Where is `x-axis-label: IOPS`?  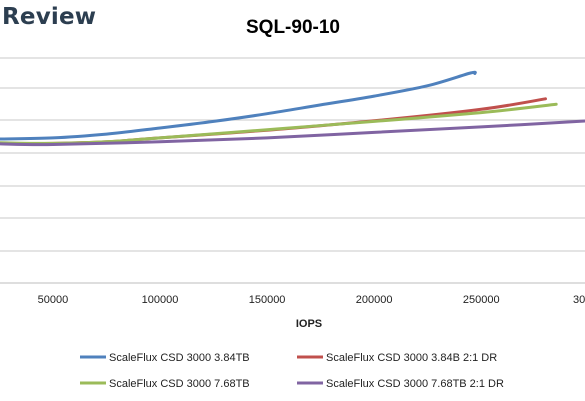
x-axis-label: IOPS is located at coordinates (309, 324).